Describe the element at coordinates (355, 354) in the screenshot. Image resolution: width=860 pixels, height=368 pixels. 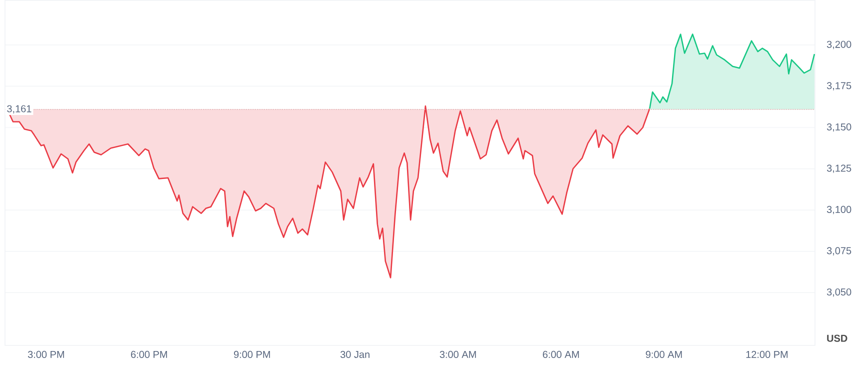
I see `x-tick-label: 30 Jan` at that location.